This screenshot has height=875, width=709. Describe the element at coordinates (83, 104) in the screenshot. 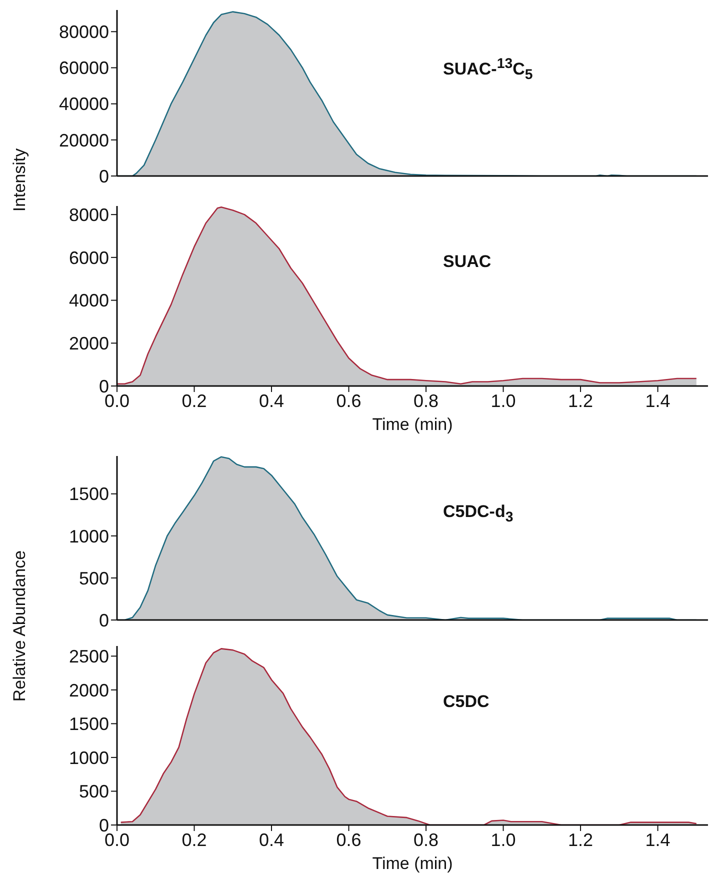

I see `y-tick-label: 40000` at that location.